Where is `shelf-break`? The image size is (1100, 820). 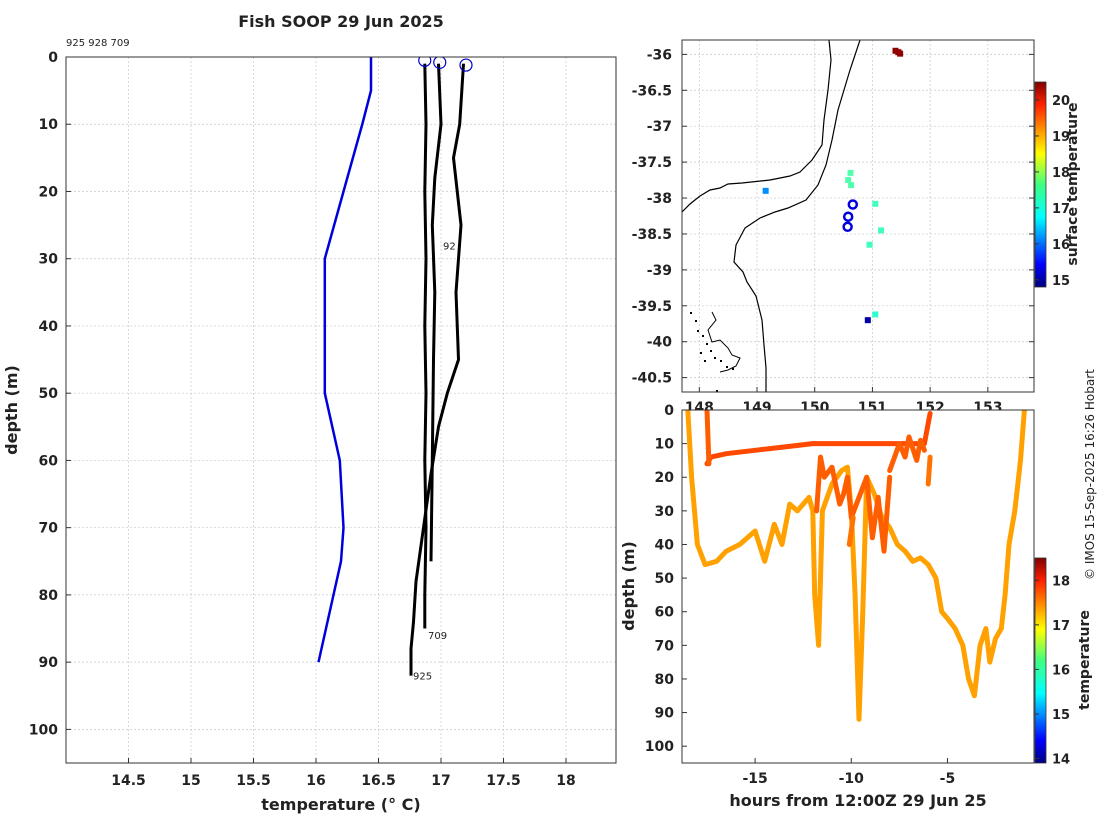 shelf-break is located at coordinates (797, 216).